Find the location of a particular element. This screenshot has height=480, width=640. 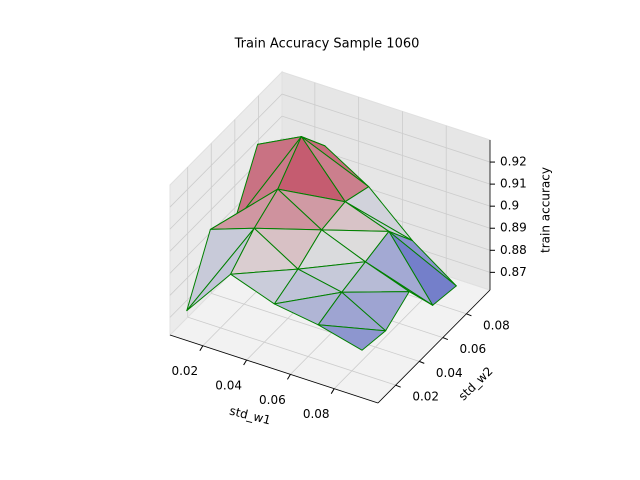

y-tick-label: 0.08 is located at coordinates (496, 325).